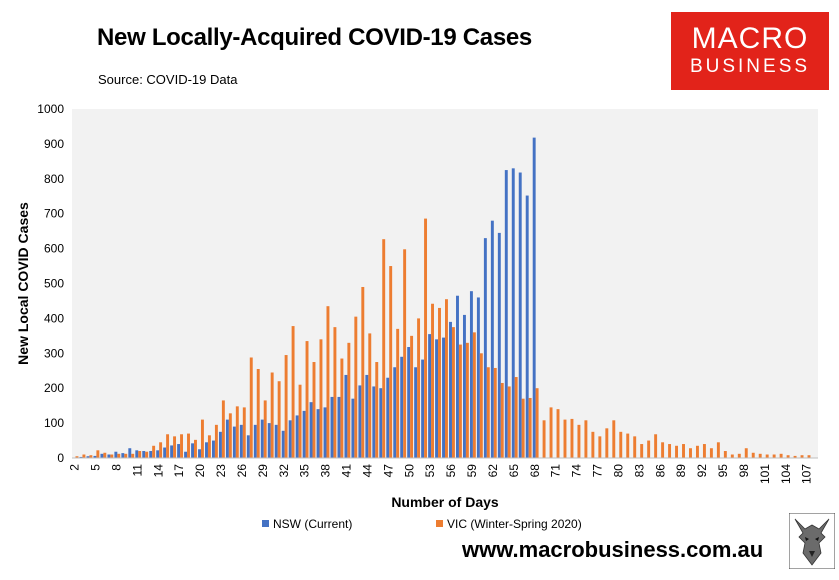 The height and width of the screenshot is (580, 839). Describe the element at coordinates (577, 471) in the screenshot. I see `x-tick-label: 74` at that location.